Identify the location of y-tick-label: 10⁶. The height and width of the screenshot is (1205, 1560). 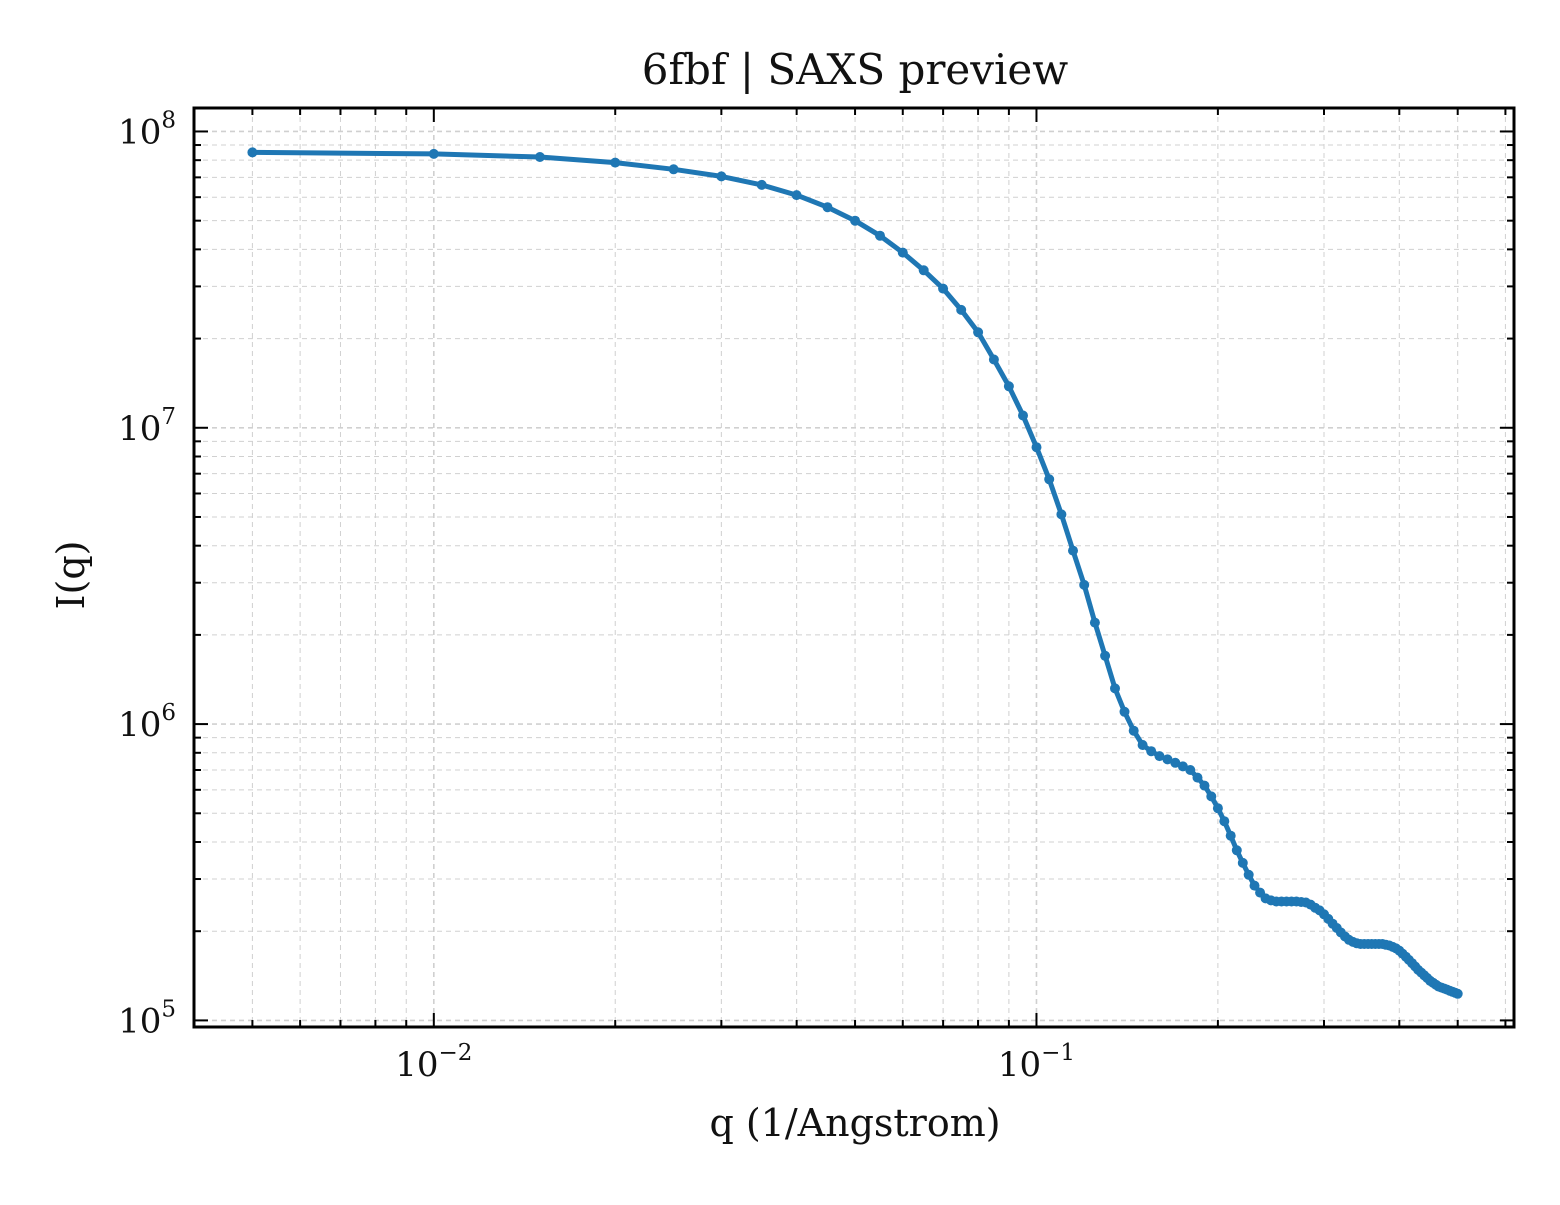
(147, 722).